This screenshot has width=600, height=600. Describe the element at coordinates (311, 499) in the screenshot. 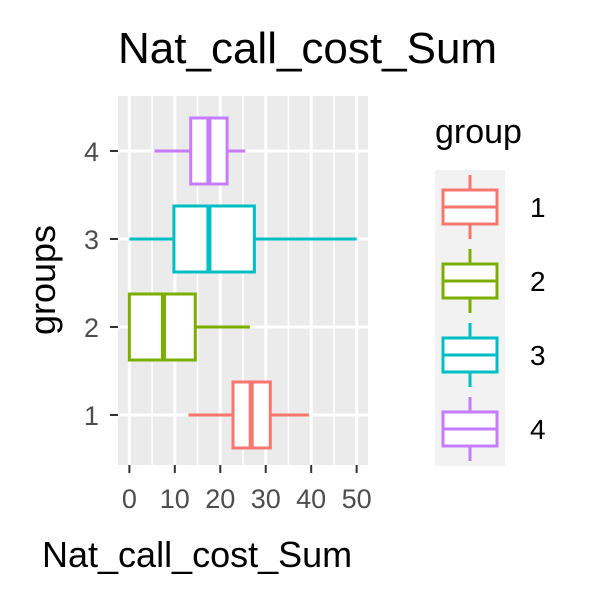

I see `x-tick-label: 40` at that location.